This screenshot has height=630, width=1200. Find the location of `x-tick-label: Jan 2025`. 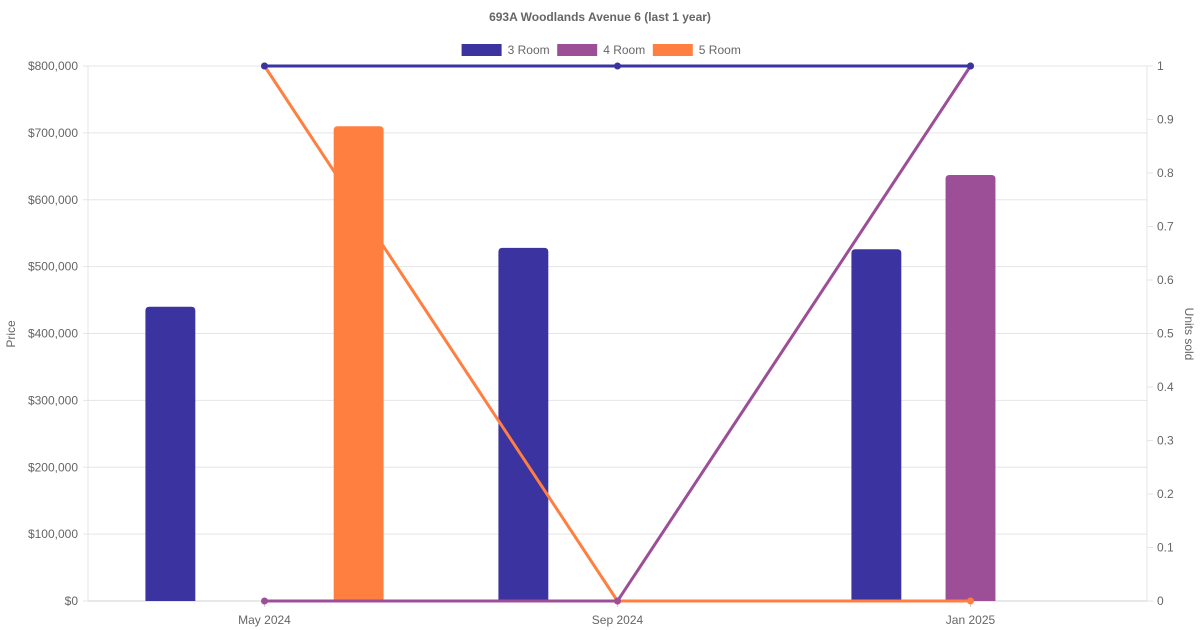

x-tick-label: Jan 2025 is located at coordinates (971, 620).